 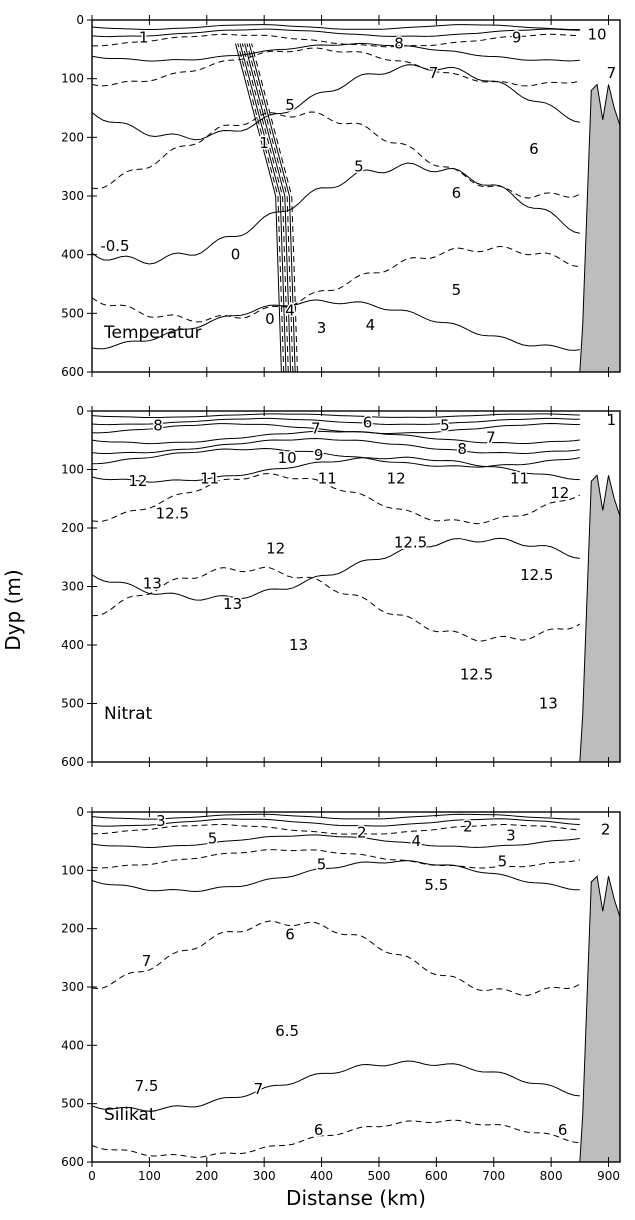 I want to click on contour-label-temperatur-14: 0, so click(x=270, y=319).